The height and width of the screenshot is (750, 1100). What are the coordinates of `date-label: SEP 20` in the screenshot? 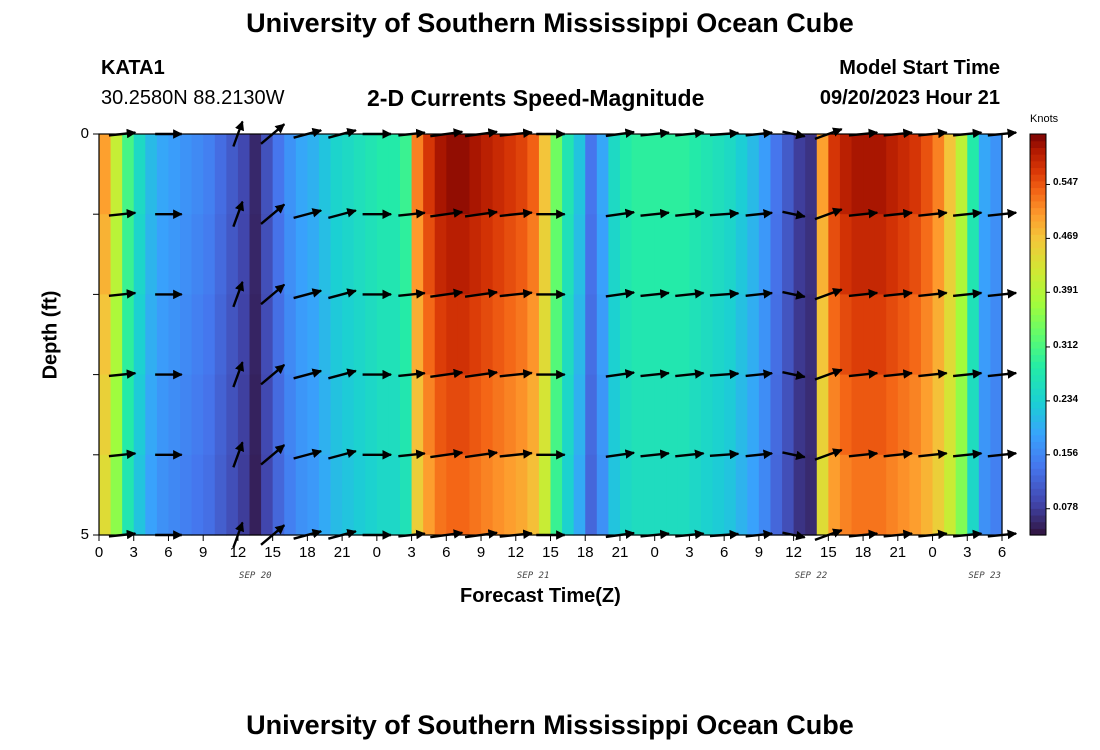 It's located at (255, 576).